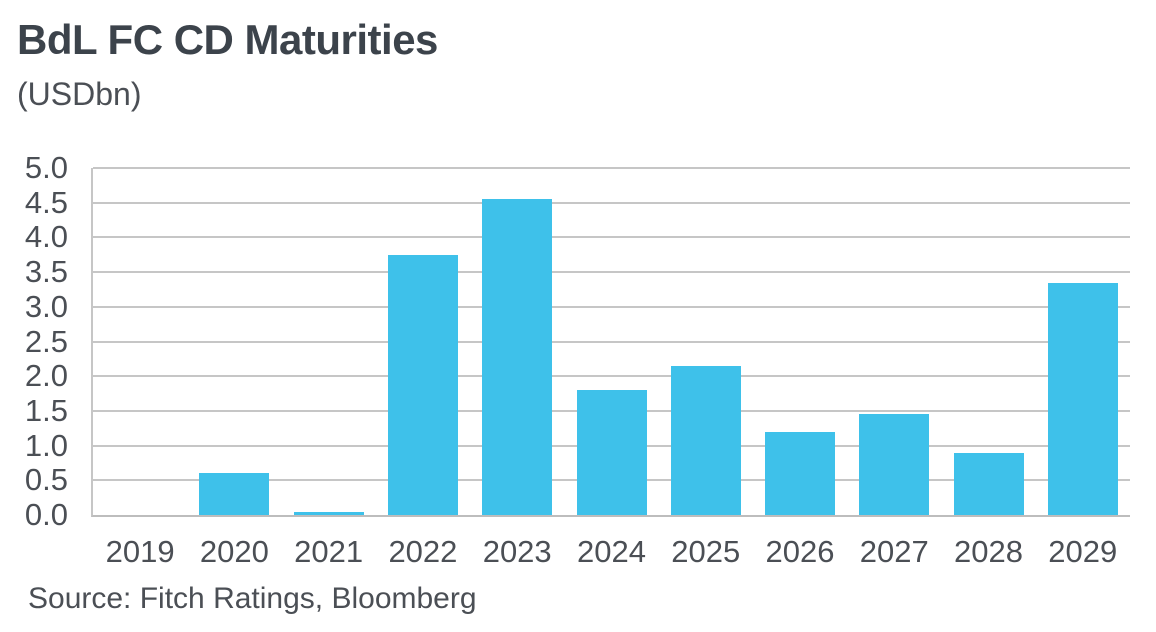  I want to click on x-tick-label-2021: 2021, so click(329, 551).